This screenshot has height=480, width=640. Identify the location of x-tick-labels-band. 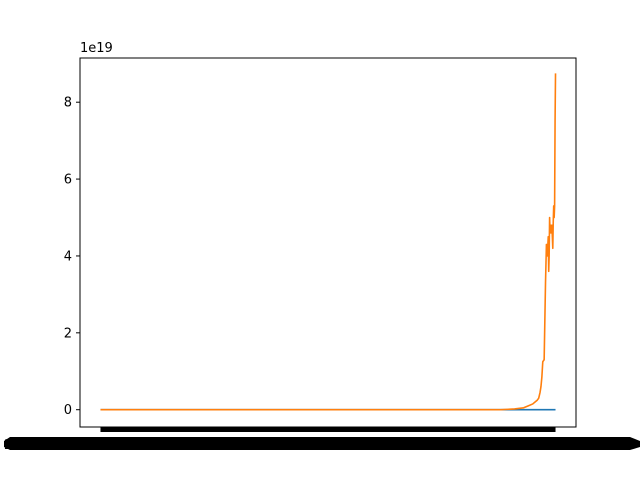
(322, 443).